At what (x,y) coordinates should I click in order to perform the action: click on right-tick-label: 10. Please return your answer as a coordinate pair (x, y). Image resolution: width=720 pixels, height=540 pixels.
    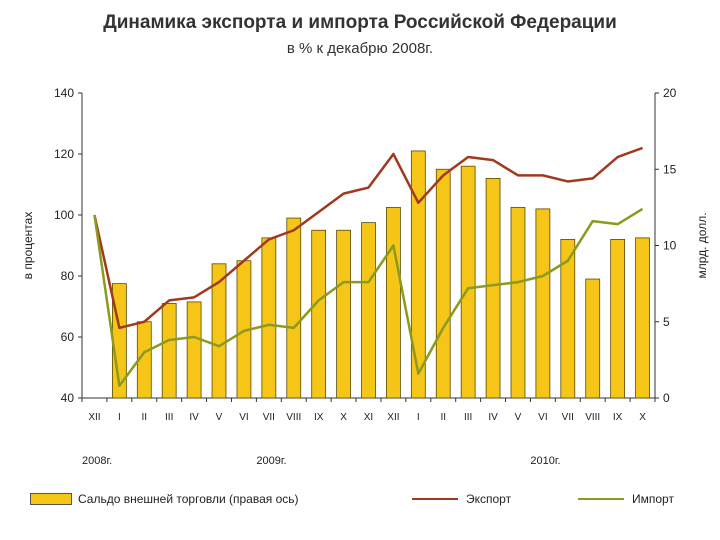
    Looking at the image, I should click on (670, 246).